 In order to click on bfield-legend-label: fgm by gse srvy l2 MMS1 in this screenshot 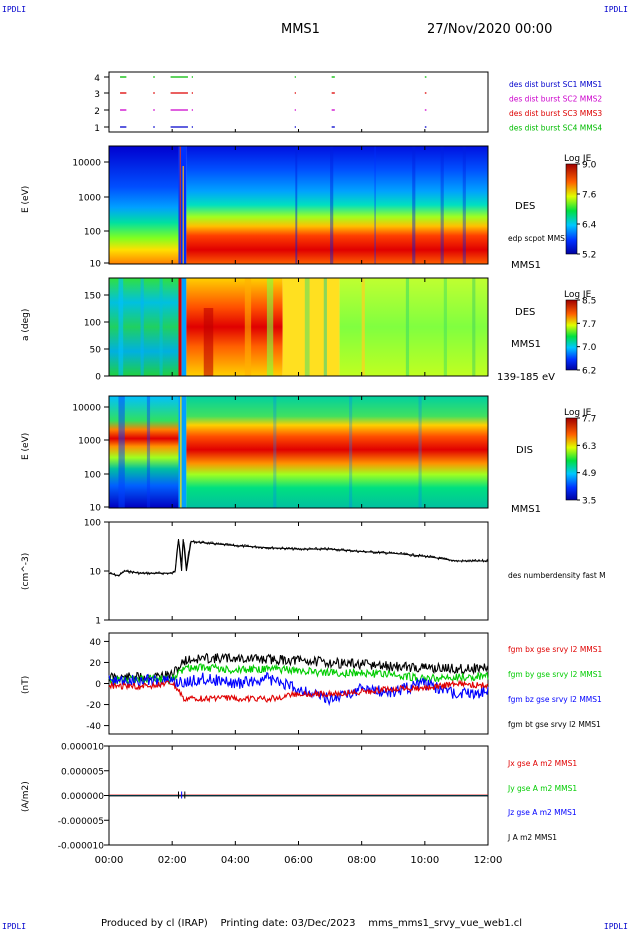, I will do `click(555, 674)`.